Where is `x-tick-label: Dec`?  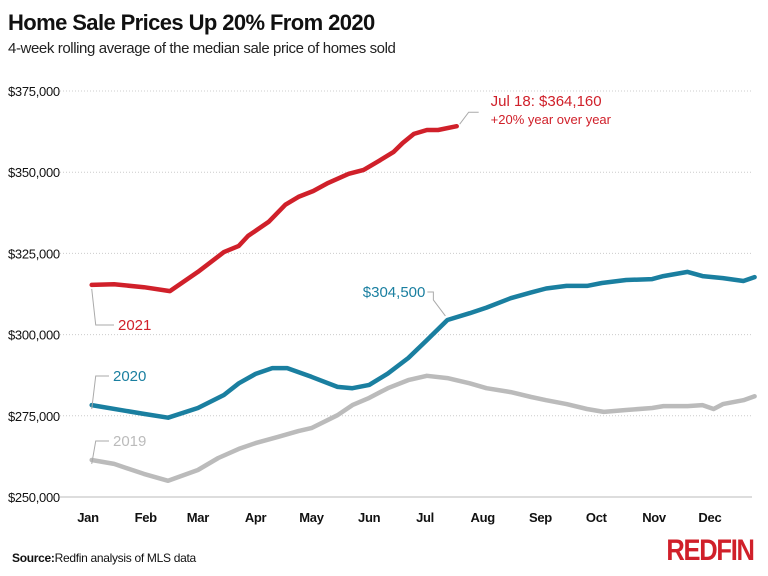
x-tick-label: Dec is located at coordinates (709, 517).